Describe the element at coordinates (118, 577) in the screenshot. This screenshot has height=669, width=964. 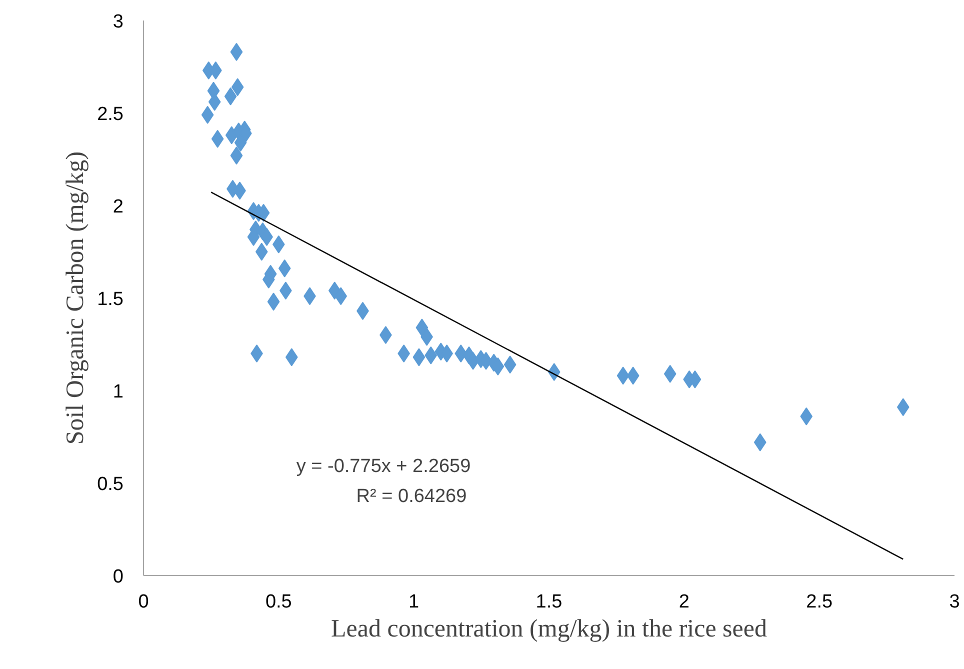
I see `y-tick-label: 0` at that location.